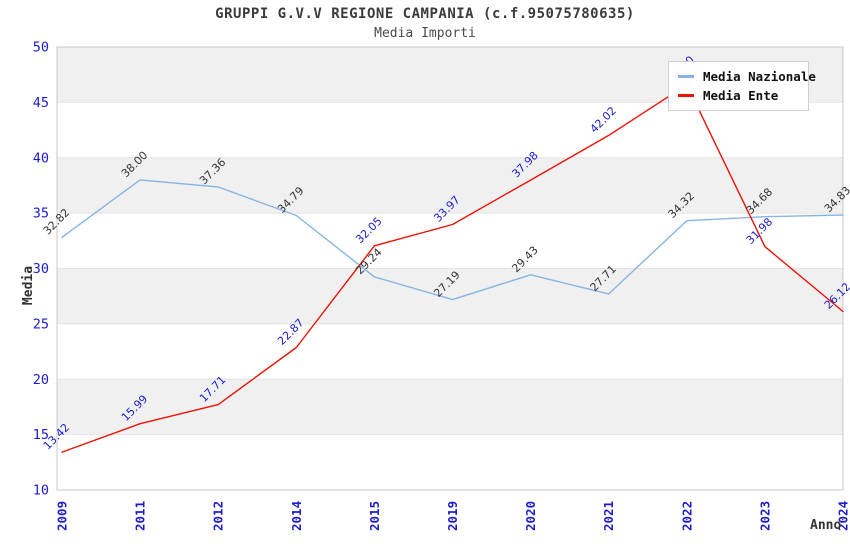  Describe the element at coordinates (218, 516) in the screenshot. I see `x-tick-label: 2012` at that location.